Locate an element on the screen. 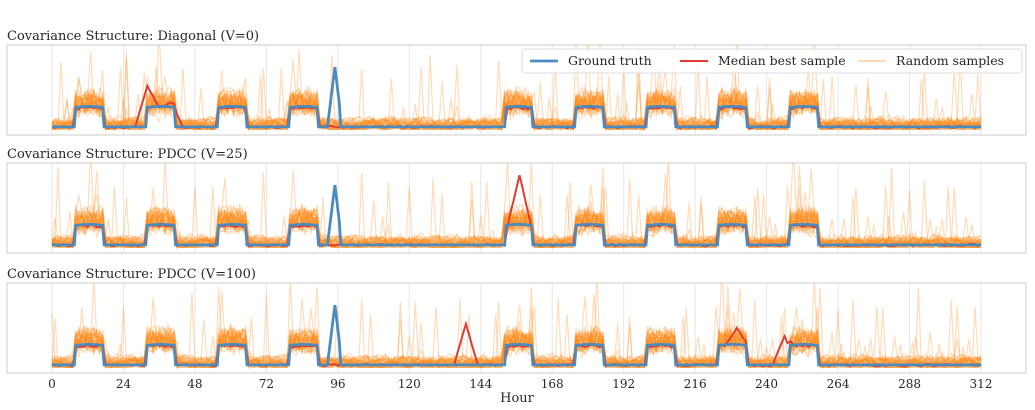  x-tick-label: 168 is located at coordinates (552, 384).